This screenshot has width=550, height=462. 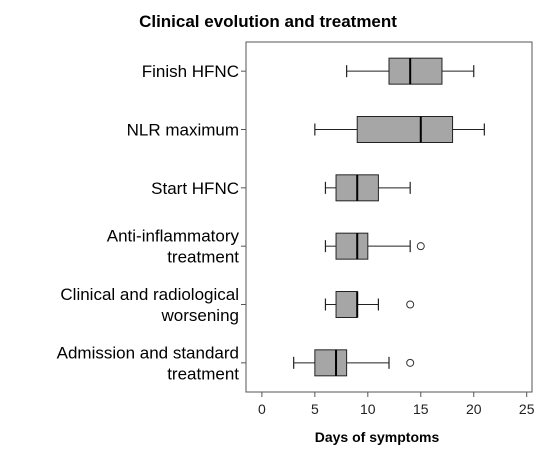 I want to click on x-tick-label: 25, so click(x=527, y=409).